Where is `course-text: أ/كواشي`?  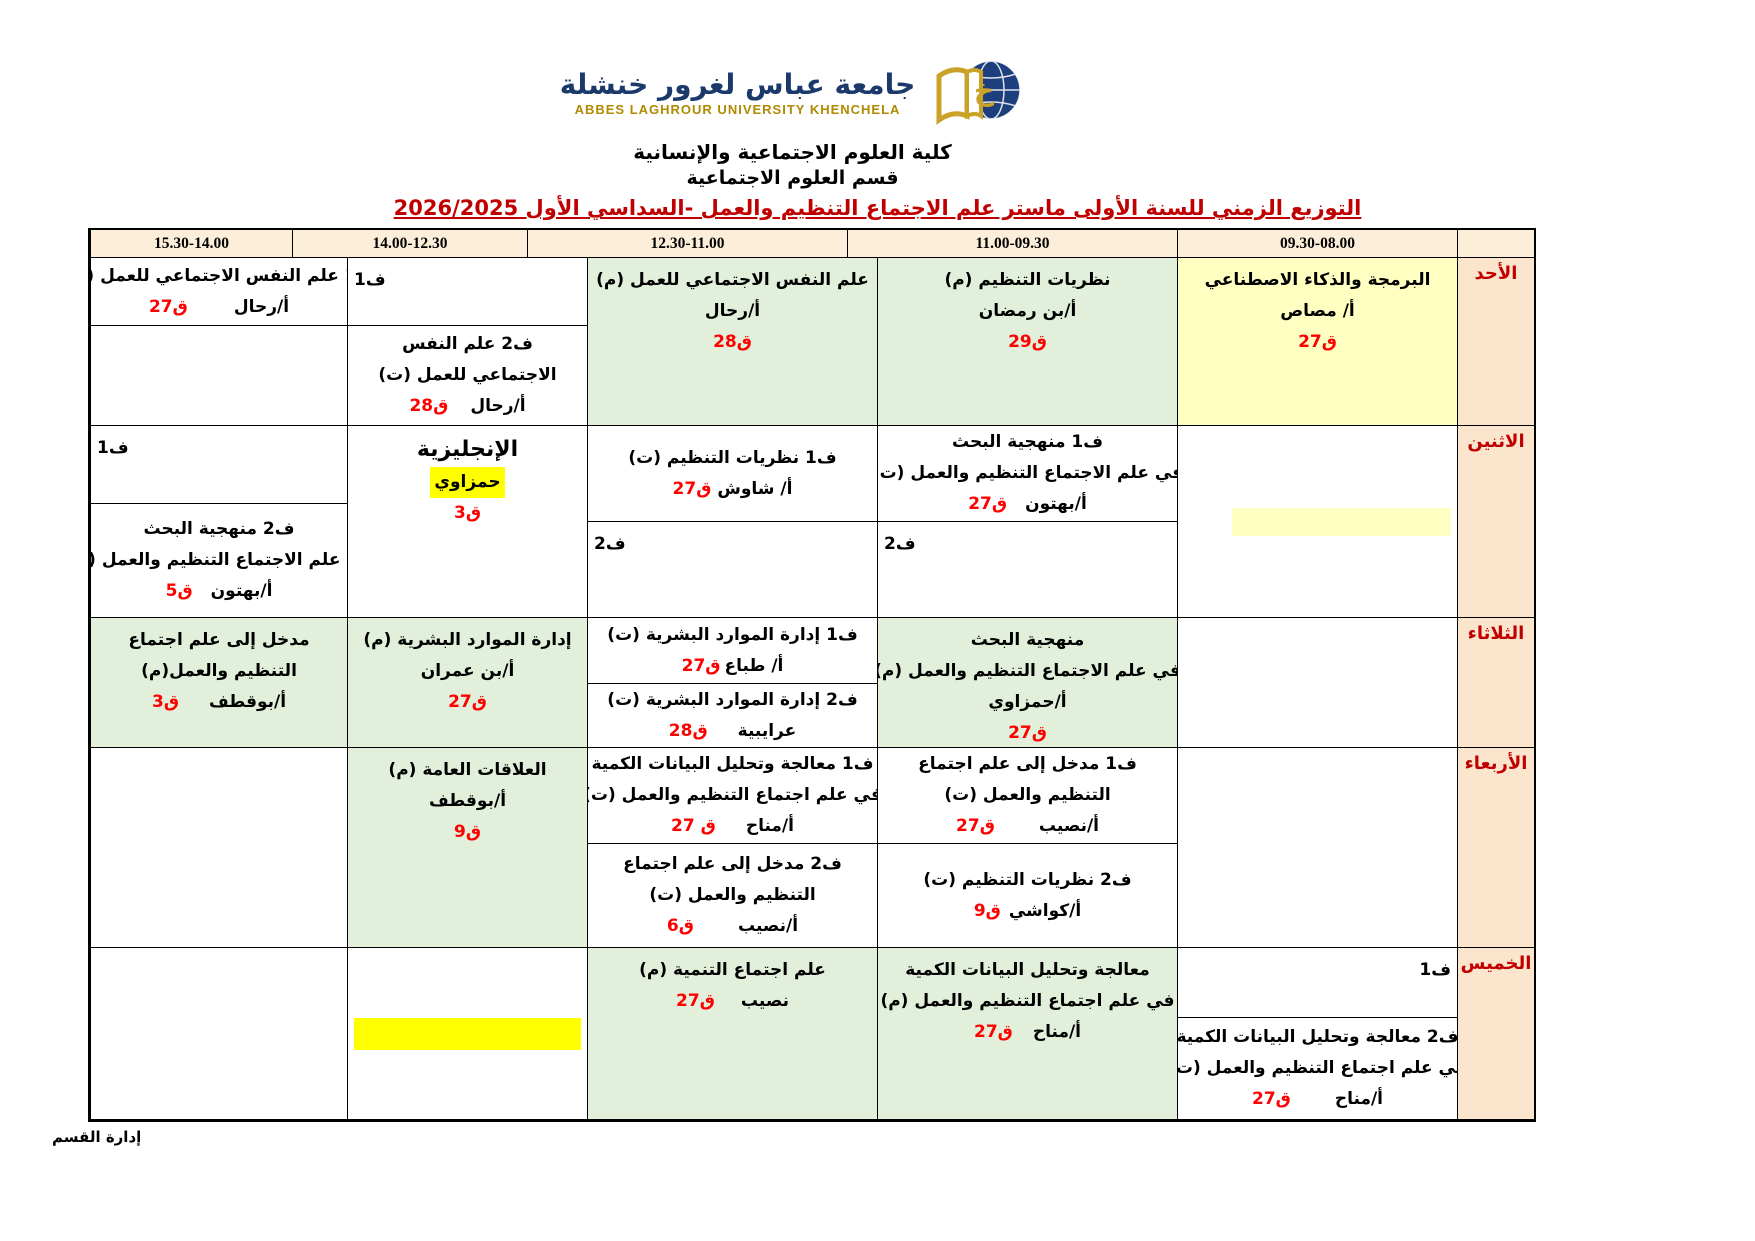 course-text: أ/كواشي is located at coordinates (1045, 910).